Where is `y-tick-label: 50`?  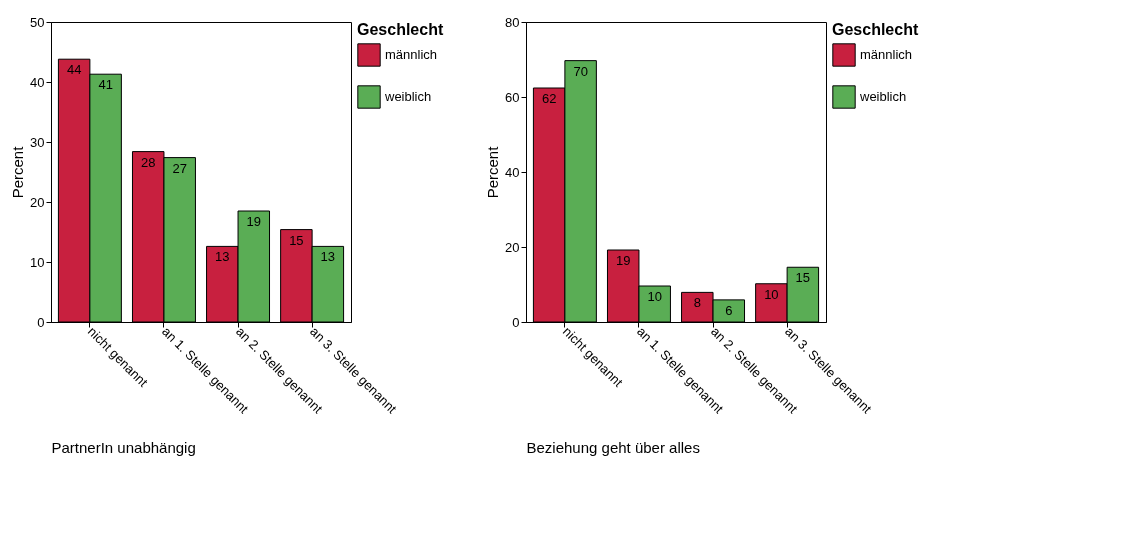
y-tick-label: 50 is located at coordinates (37, 22).